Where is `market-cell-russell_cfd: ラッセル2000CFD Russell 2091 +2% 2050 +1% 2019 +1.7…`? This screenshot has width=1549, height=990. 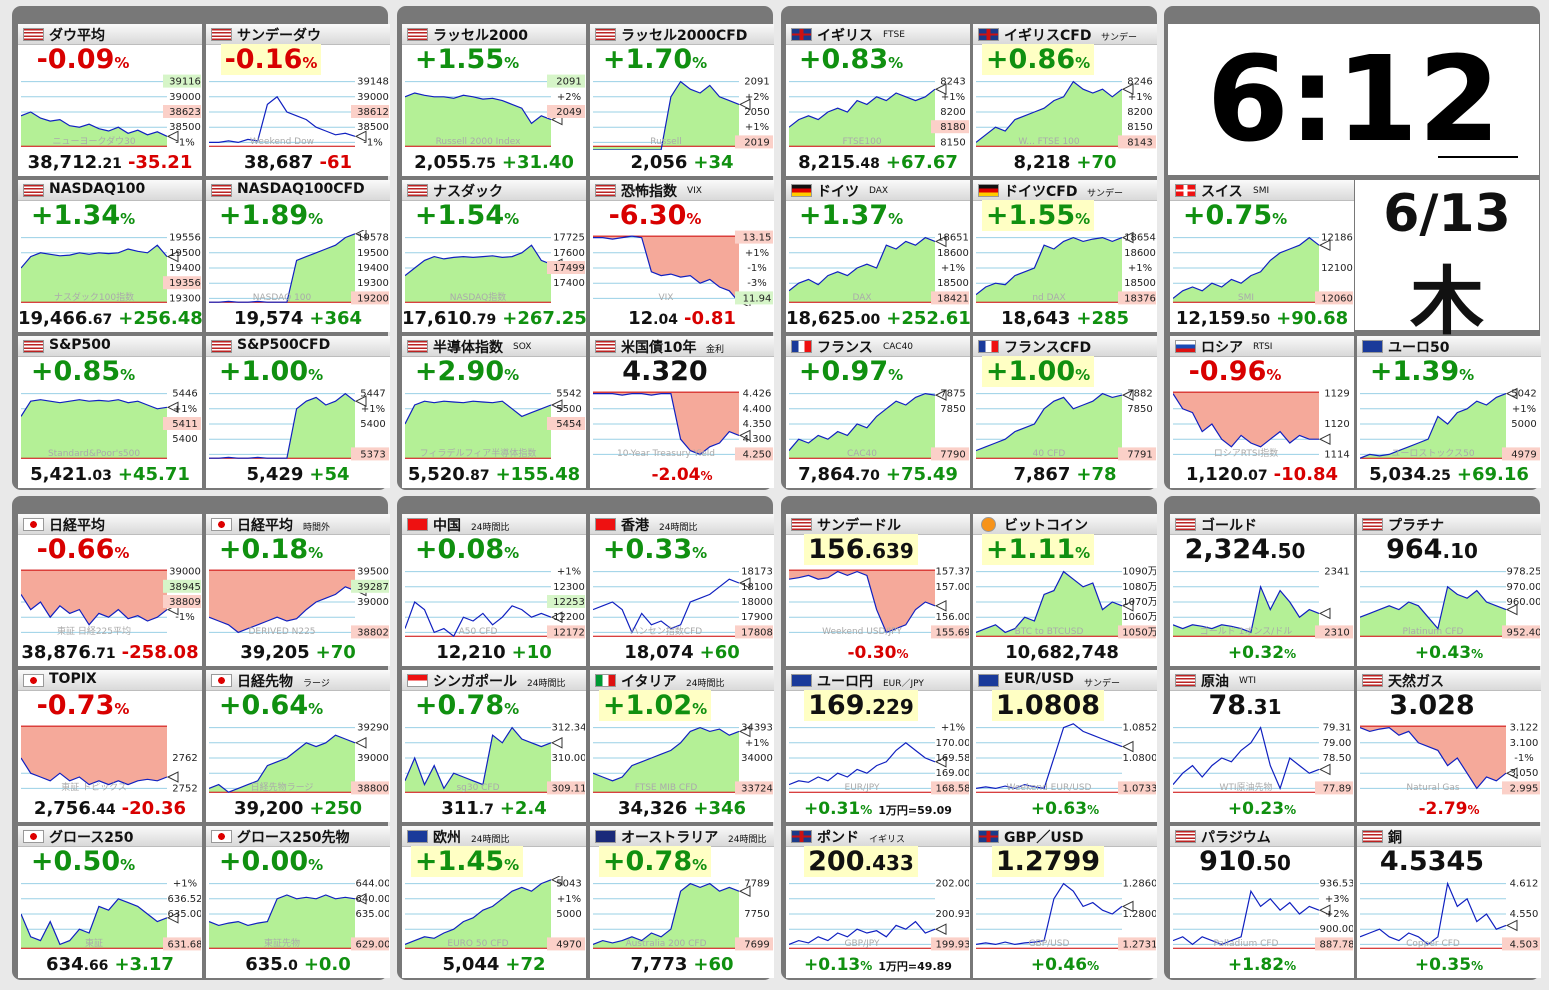
market-cell-russell_cfd: ラッセル2000CFD Russell 2091 +2% 2050 +1% 2019 +1.7… is located at coordinates (682, 100).